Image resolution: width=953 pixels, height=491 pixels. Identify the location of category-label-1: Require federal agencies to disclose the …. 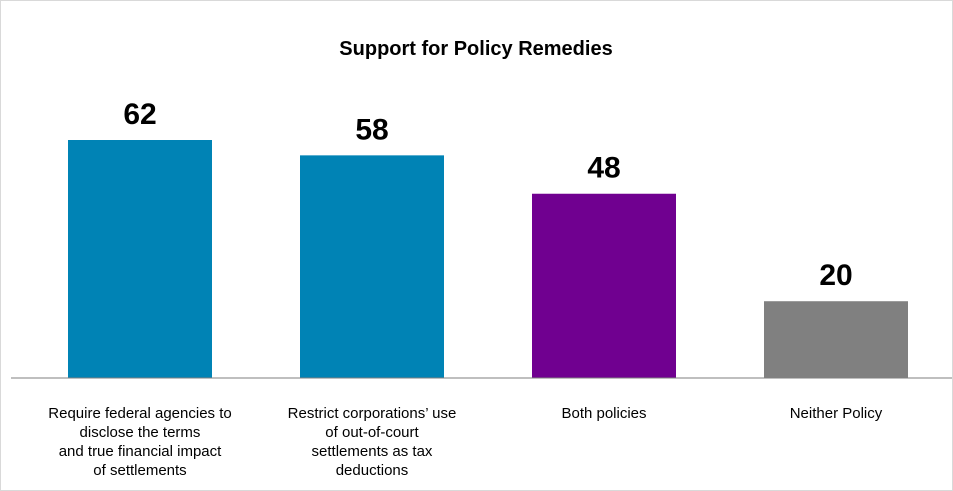
(139, 442).